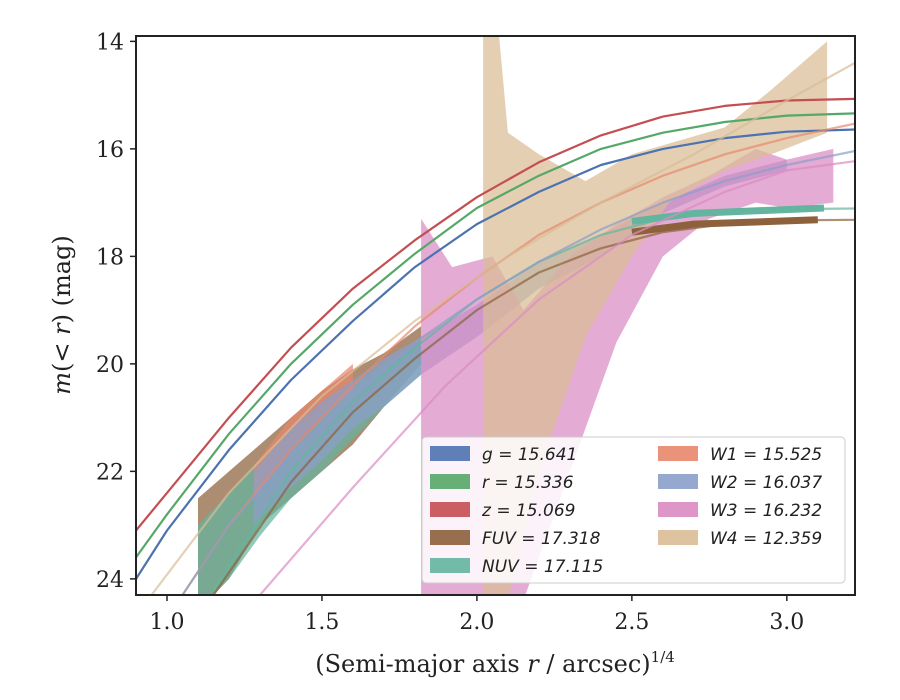  I want to click on w4-legend-swatch, so click(678, 537).